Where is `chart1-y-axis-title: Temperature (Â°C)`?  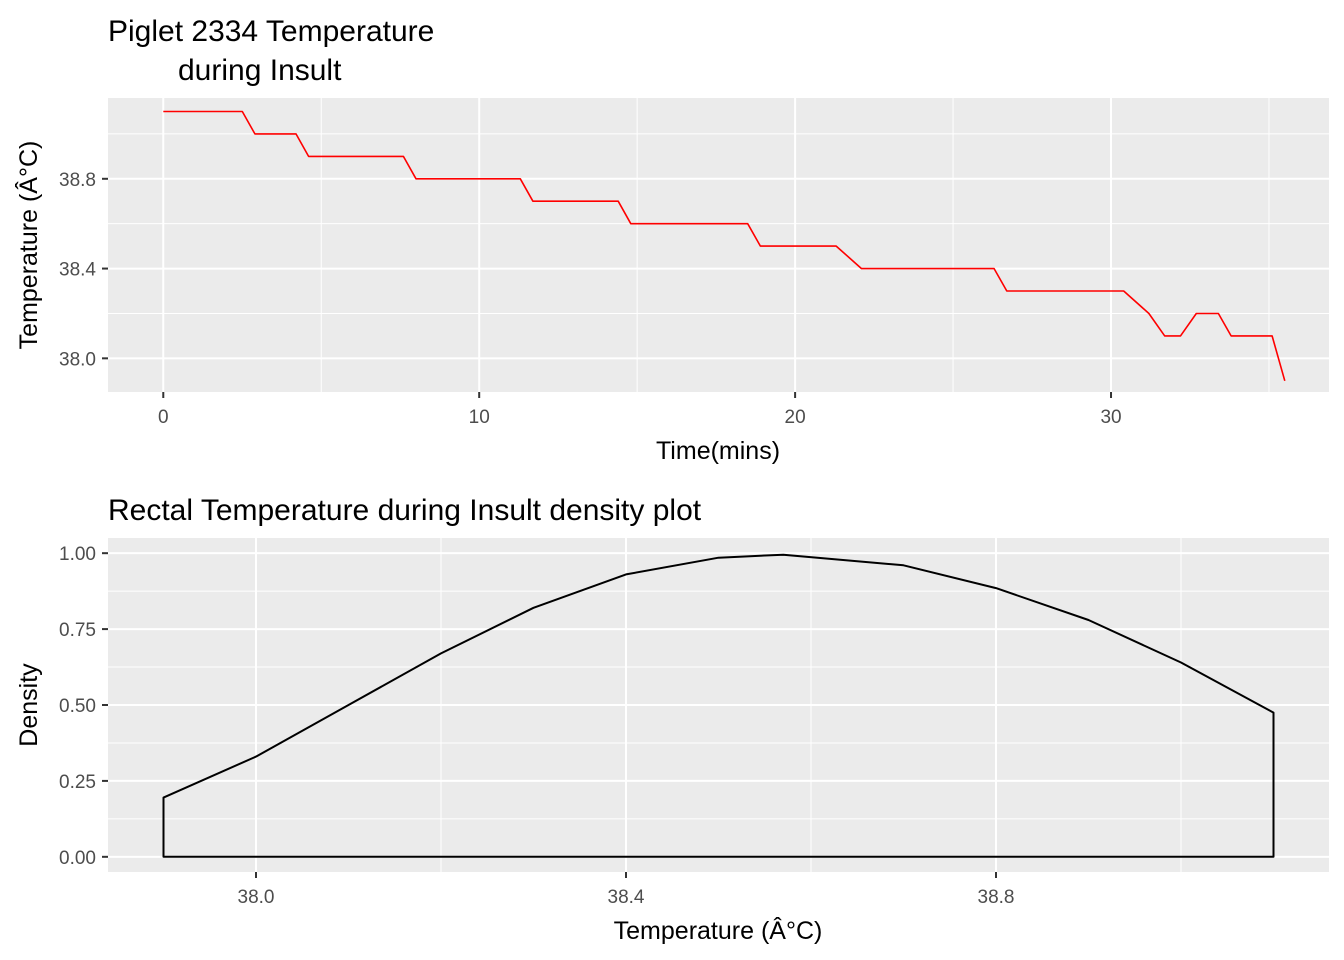
chart1-y-axis-title: Temperature (Â°C) is located at coordinates (28, 245).